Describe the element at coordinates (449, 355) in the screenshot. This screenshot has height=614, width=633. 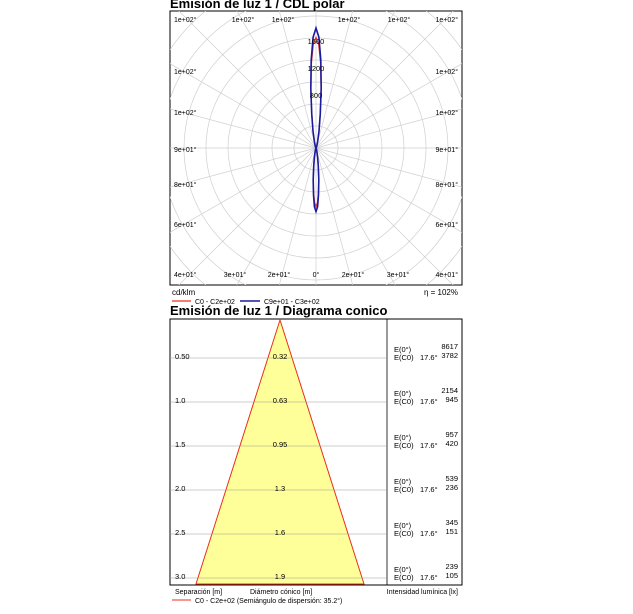
I see `cone-row-ec0-value: 3782` at that location.